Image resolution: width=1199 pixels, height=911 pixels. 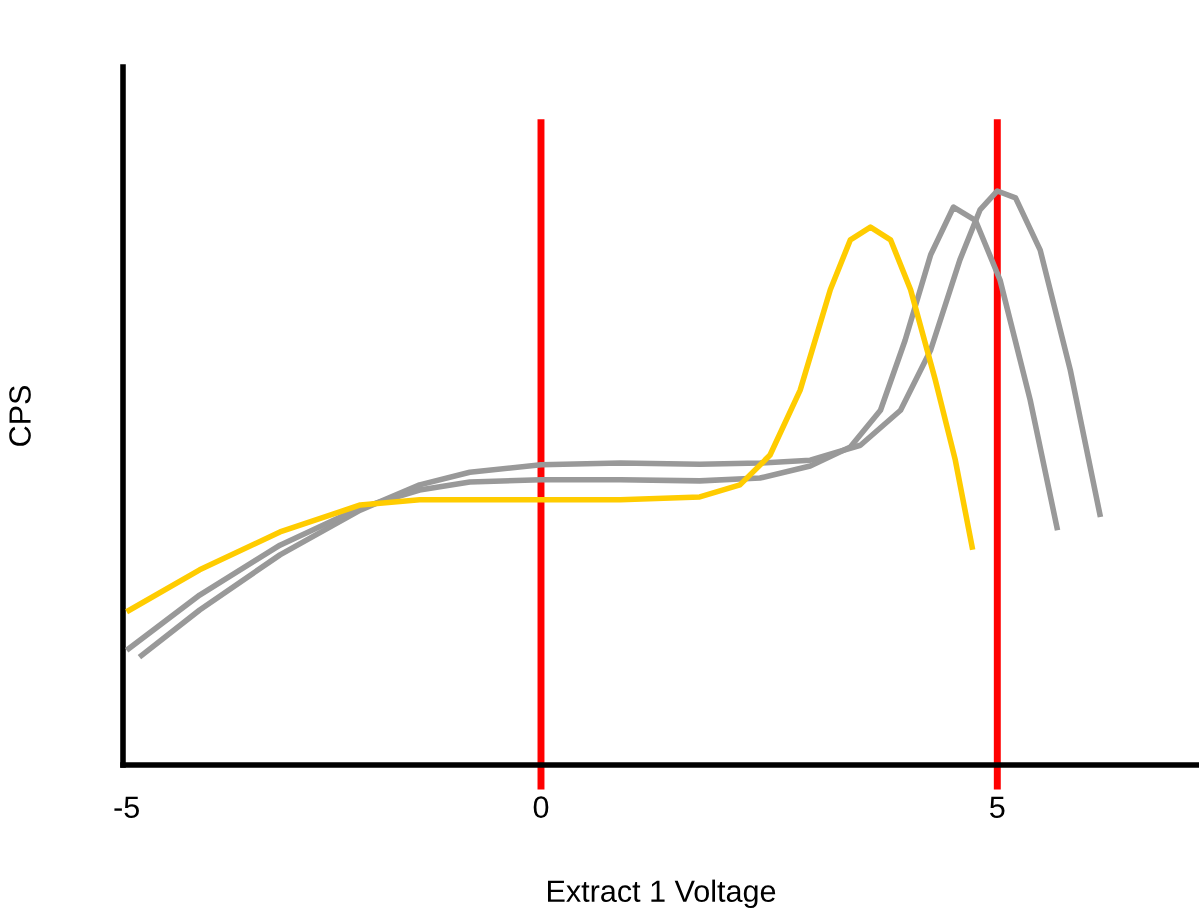 What do you see at coordinates (662, 894) in the screenshot?
I see `x-axis-title: Extract 1 Voltage` at bounding box center [662, 894].